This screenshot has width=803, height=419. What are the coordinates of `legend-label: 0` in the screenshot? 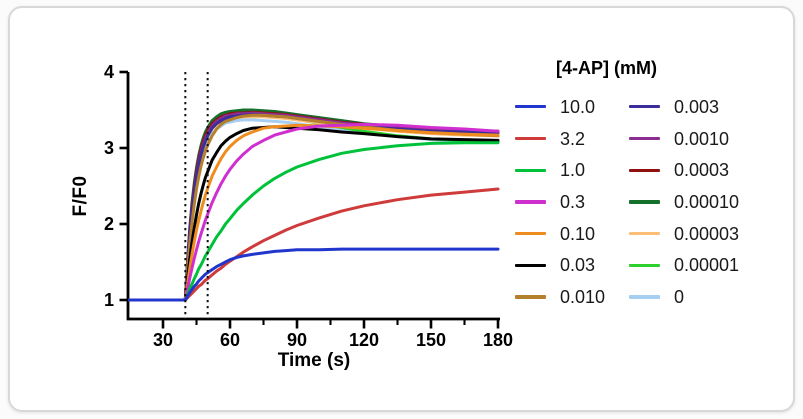 It's located at (679, 296).